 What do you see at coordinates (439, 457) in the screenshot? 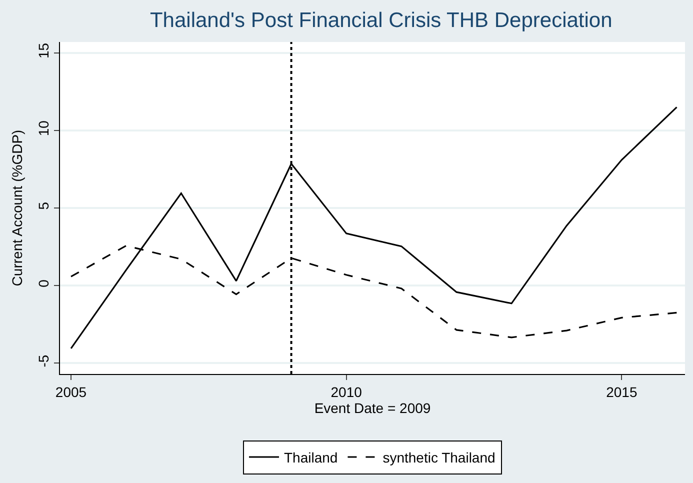
I see `legend-label: synthetic Thailand` at bounding box center [439, 457].